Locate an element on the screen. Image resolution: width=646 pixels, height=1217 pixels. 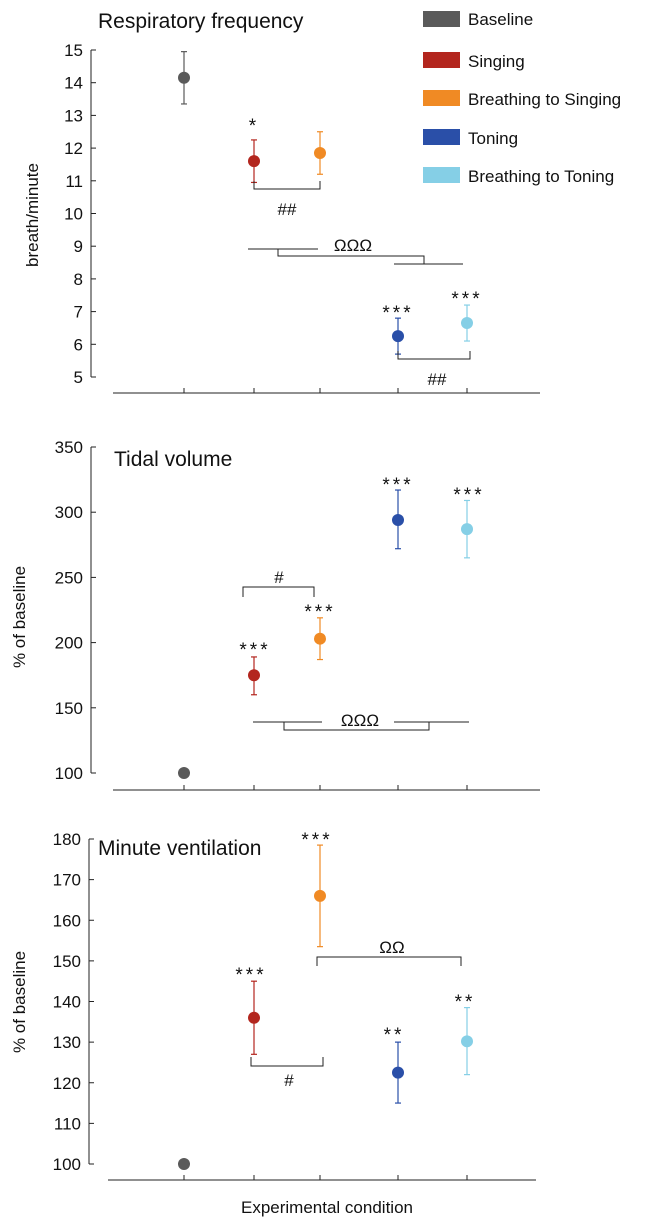
y-tick-label: 12 is located at coordinates (73, 148).